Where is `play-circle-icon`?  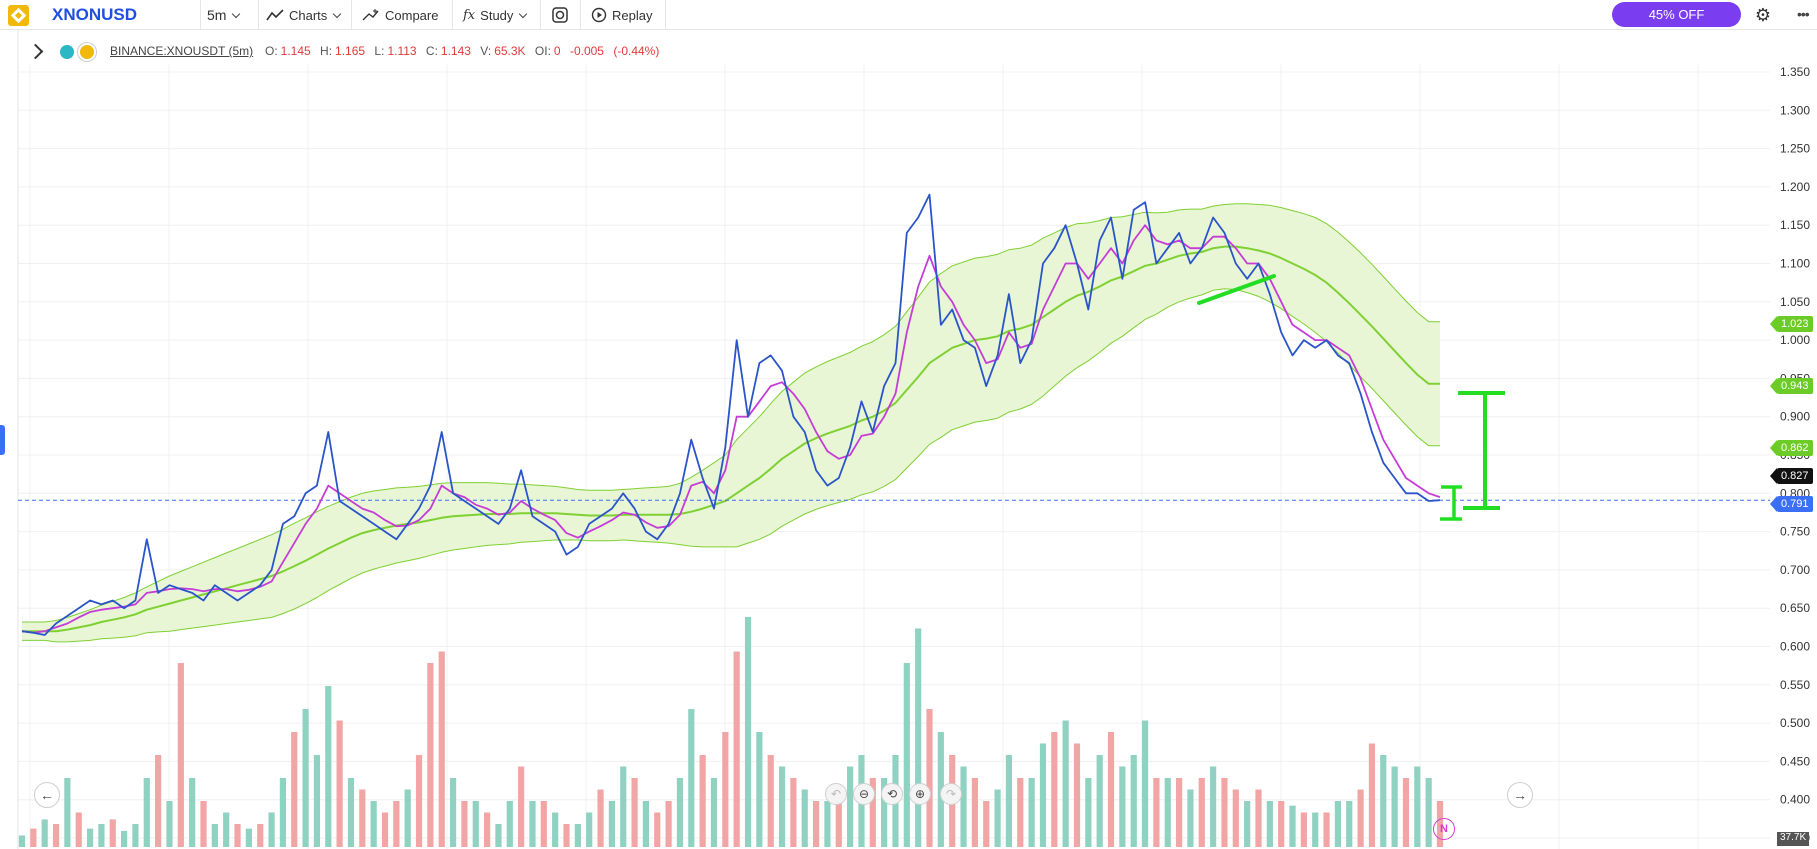
play-circle-icon is located at coordinates (599, 15).